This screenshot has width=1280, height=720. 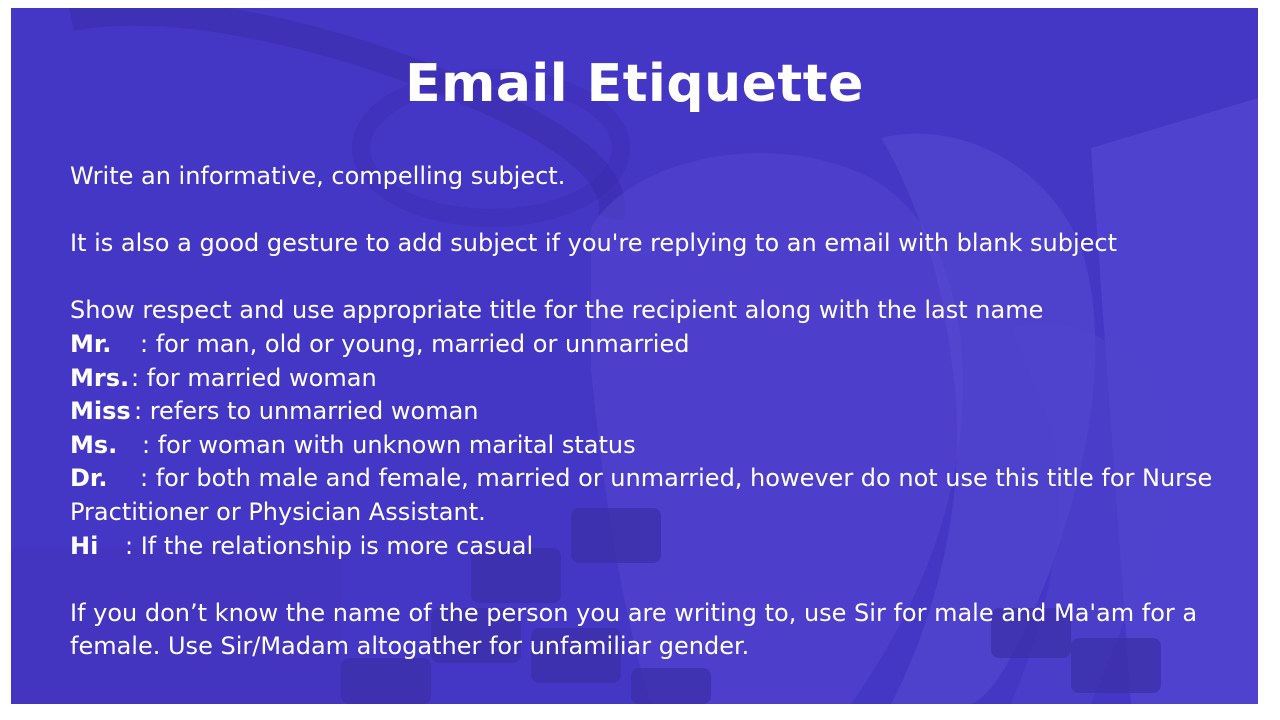 I want to click on title-abbr: Dr., so click(x=89, y=478).